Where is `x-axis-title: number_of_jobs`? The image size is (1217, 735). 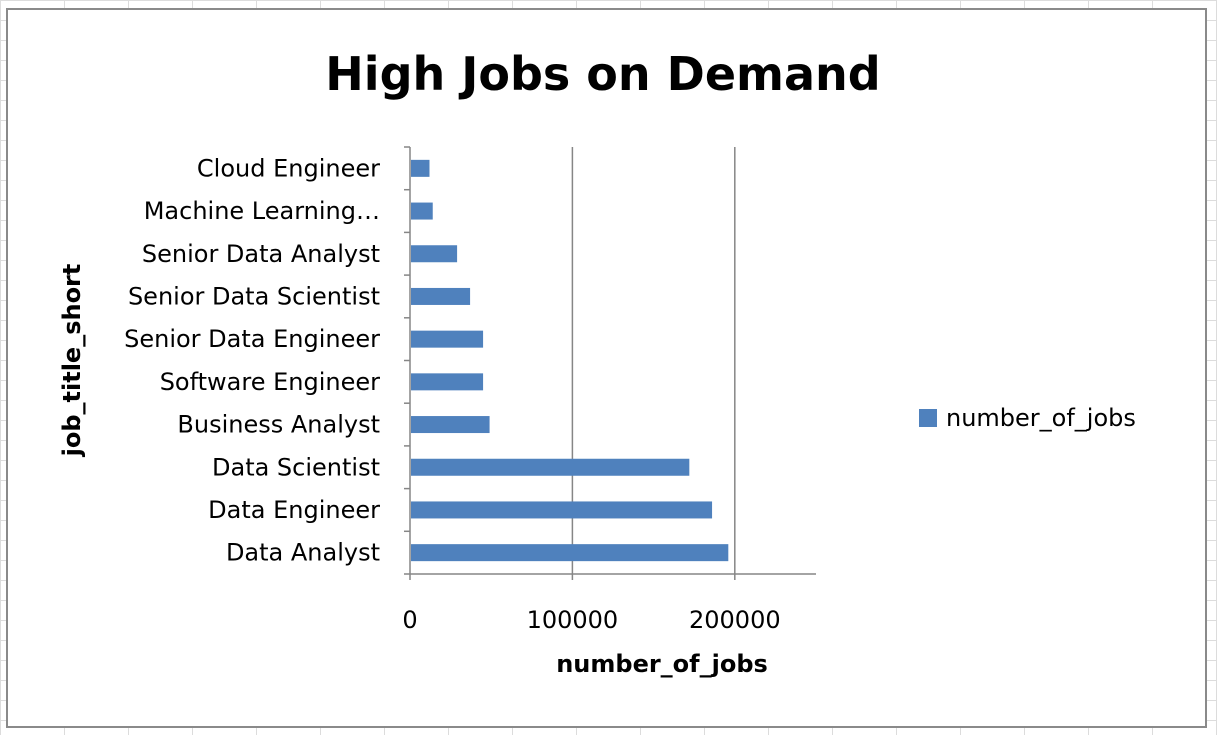
x-axis-title: number_of_jobs is located at coordinates (662, 664).